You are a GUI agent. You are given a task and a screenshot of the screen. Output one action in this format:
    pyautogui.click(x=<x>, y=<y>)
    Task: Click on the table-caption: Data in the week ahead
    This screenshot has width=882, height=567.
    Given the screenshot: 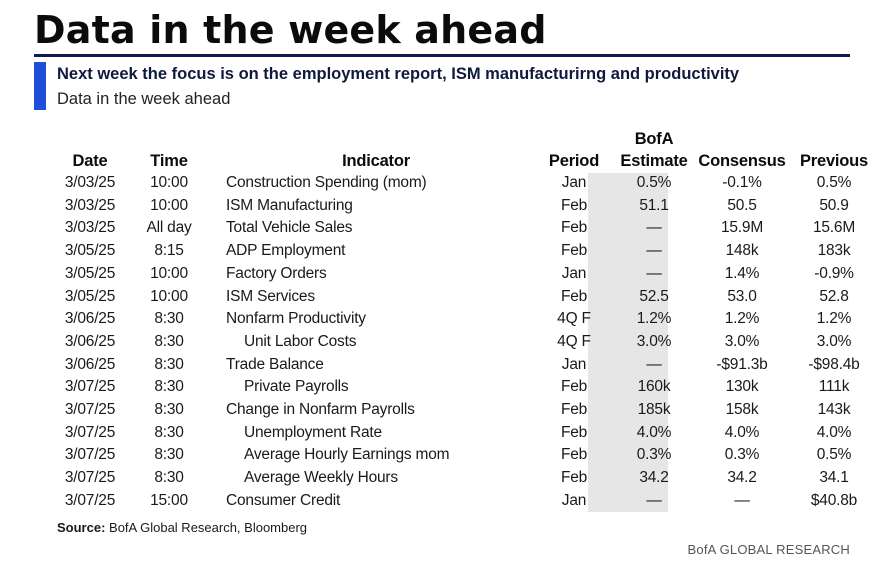 What is the action you would take?
    pyautogui.click(x=144, y=99)
    